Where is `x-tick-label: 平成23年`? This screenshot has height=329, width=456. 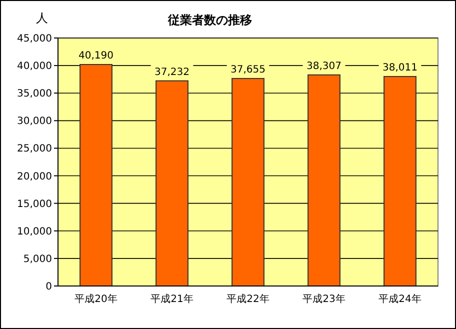 x-tick-label: 平成23年 is located at coordinates (324, 299).